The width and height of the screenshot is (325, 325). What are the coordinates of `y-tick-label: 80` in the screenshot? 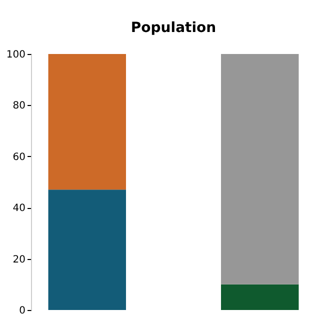 It's located at (19, 106).